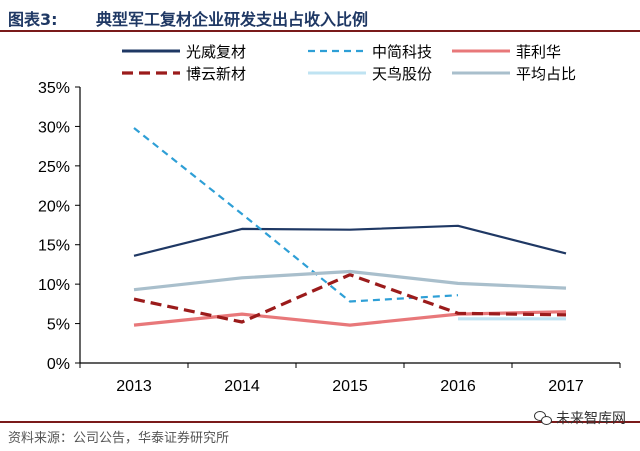  I want to click on header-rule, so click(320, 31).